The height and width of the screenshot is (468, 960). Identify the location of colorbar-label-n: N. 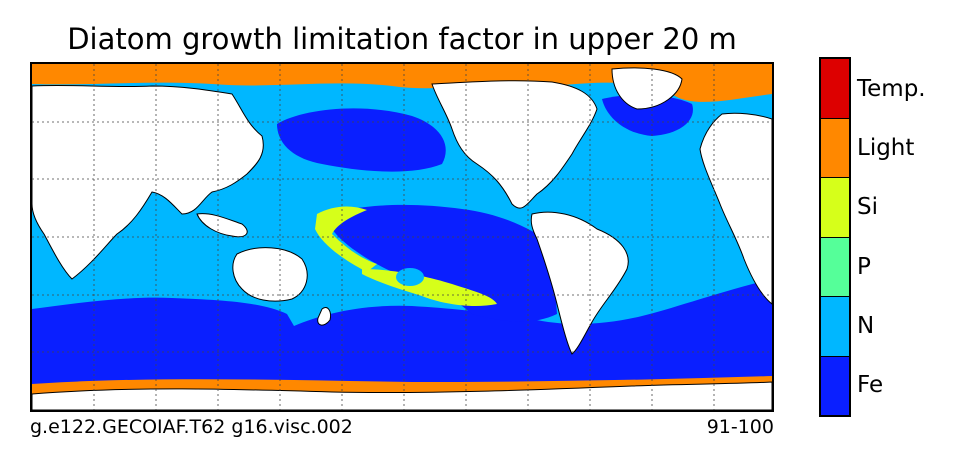
(866, 326).